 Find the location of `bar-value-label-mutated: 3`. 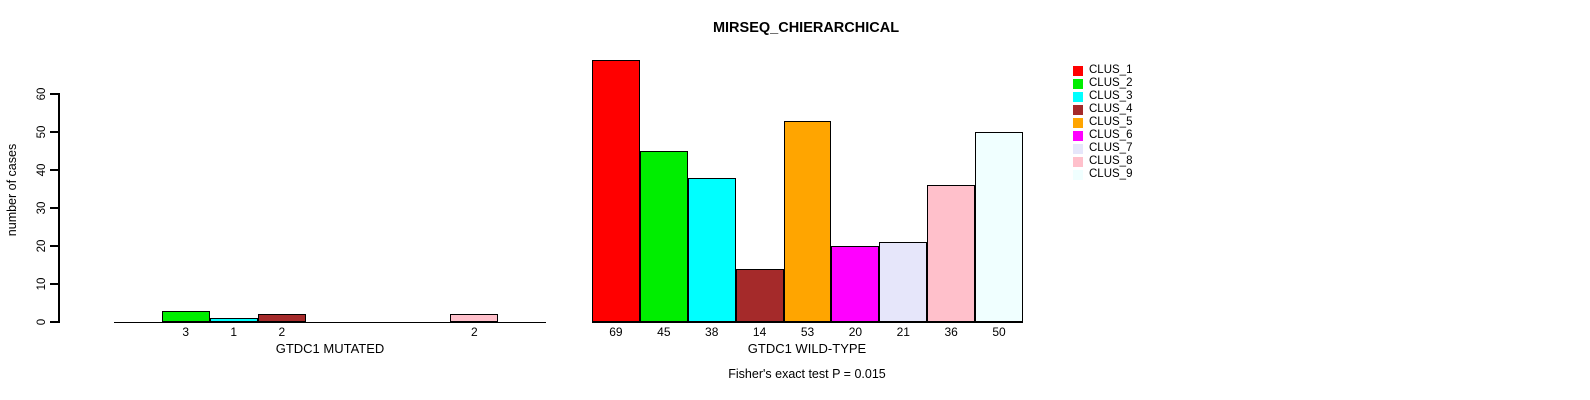

bar-value-label-mutated: 3 is located at coordinates (185, 332).